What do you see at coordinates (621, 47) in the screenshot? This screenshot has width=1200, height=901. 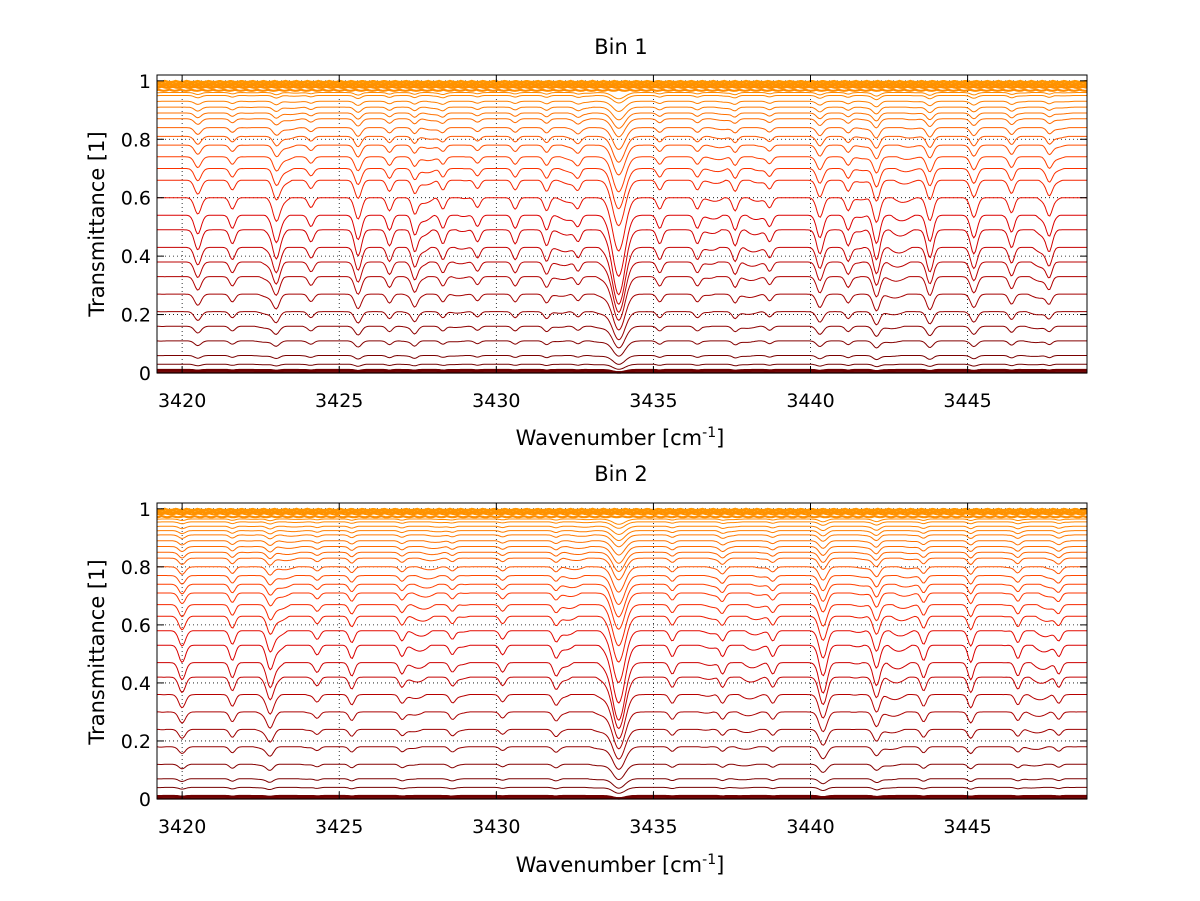 I see `chart-title: Bin 1` at bounding box center [621, 47].